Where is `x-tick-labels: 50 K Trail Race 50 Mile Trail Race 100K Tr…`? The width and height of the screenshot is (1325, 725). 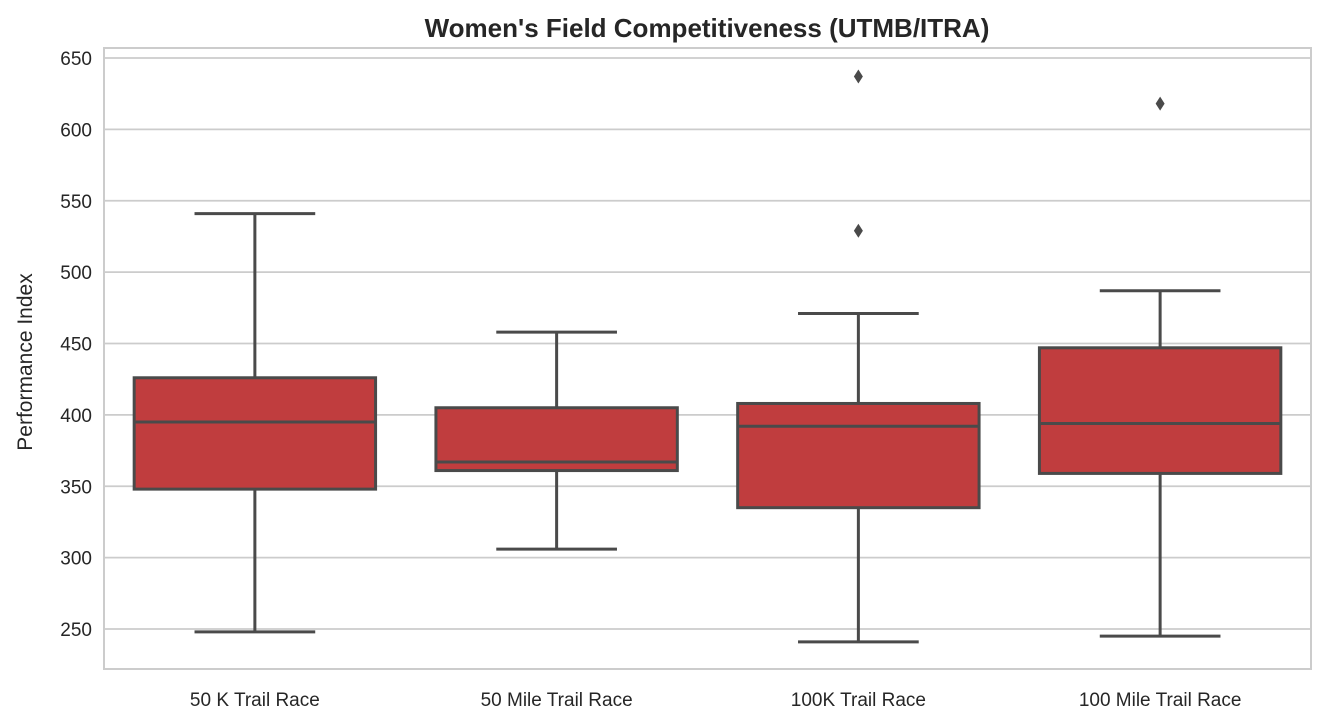 x-tick-labels: 50 K Trail Race 50 Mile Trail Race 100K Tr… is located at coordinates (716, 700).